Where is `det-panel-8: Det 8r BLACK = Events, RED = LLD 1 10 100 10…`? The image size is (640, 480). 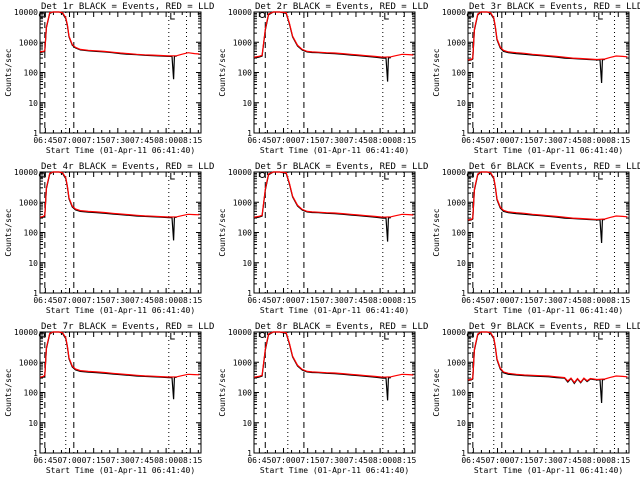 det-panel-8: Det 8r BLACK = Events, RED = LLD 1 10 100 10… is located at coordinates (323, 398).